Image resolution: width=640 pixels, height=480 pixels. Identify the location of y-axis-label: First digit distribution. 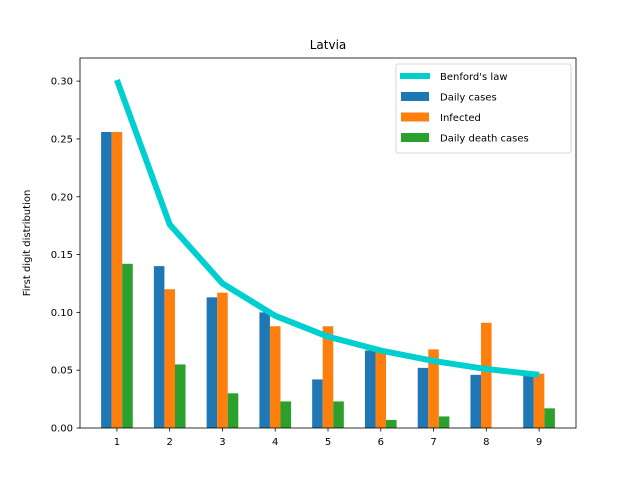
(27, 243).